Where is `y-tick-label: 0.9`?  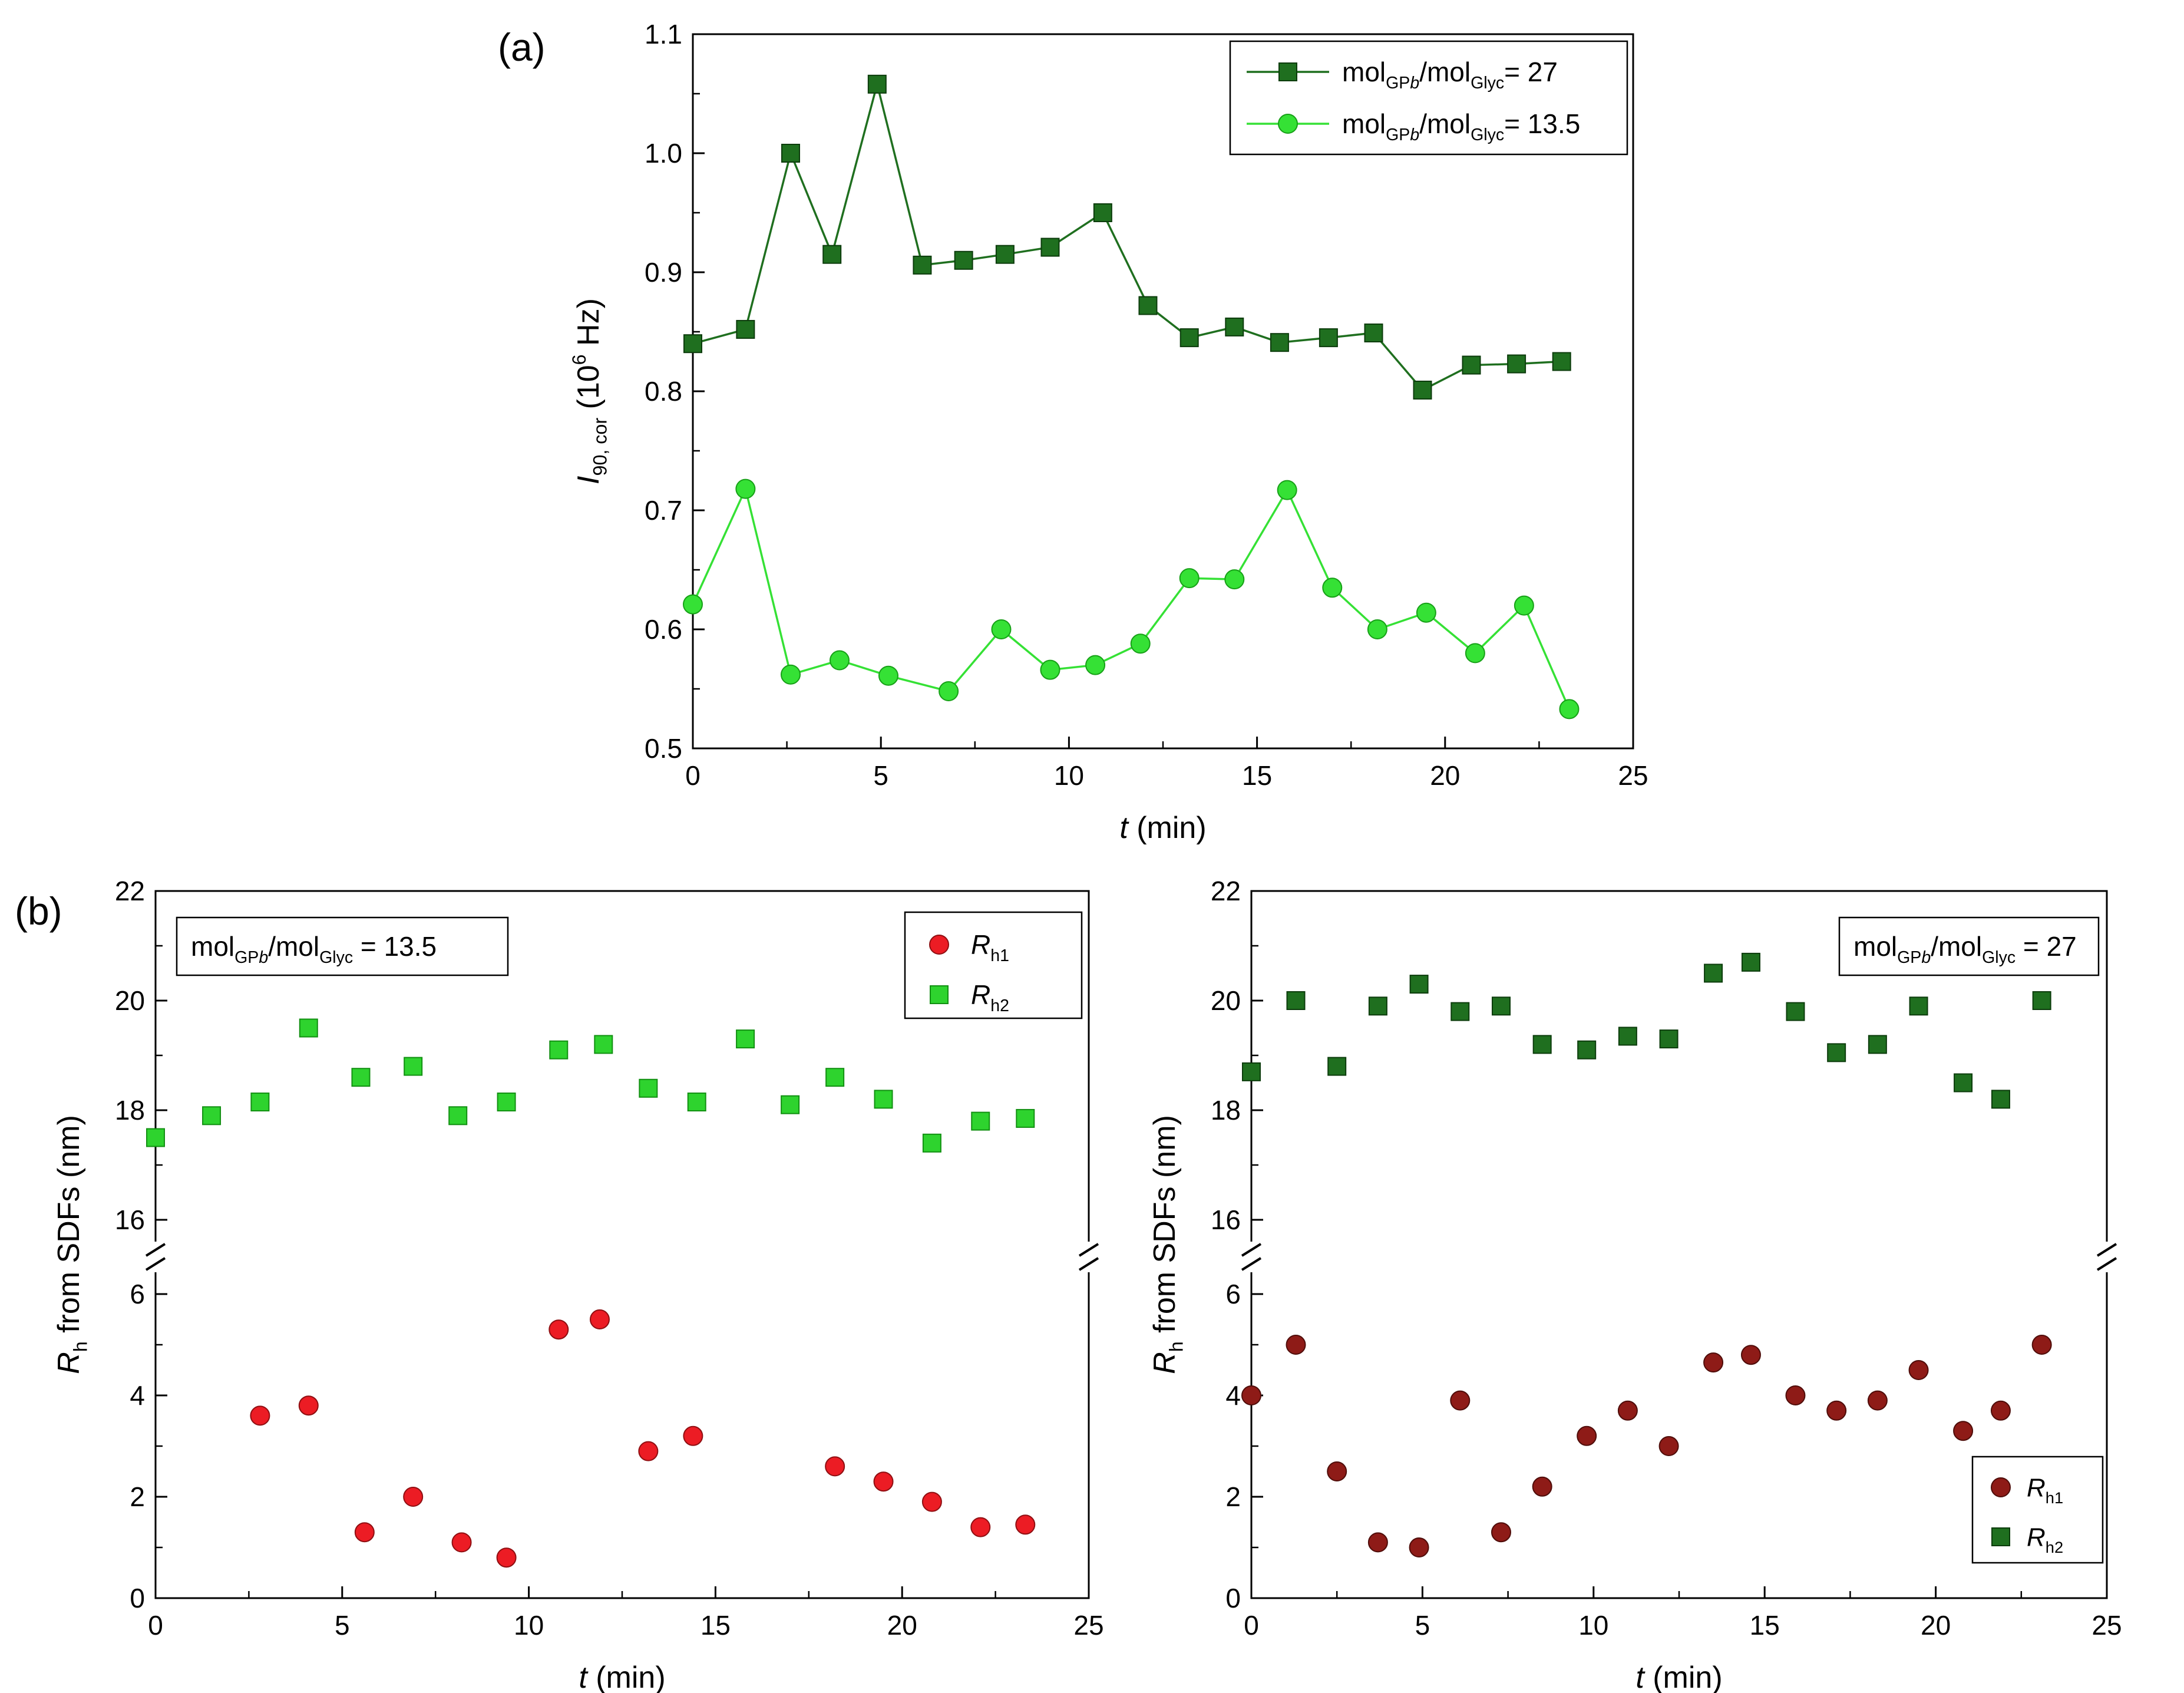
y-tick-label: 0.9 is located at coordinates (663, 272).